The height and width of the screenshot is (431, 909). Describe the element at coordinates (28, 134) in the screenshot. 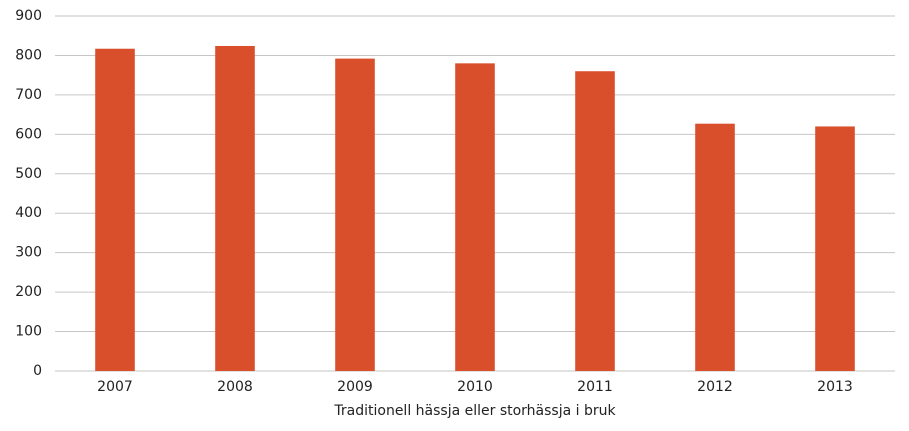

I see `y-tick-label: 600` at that location.